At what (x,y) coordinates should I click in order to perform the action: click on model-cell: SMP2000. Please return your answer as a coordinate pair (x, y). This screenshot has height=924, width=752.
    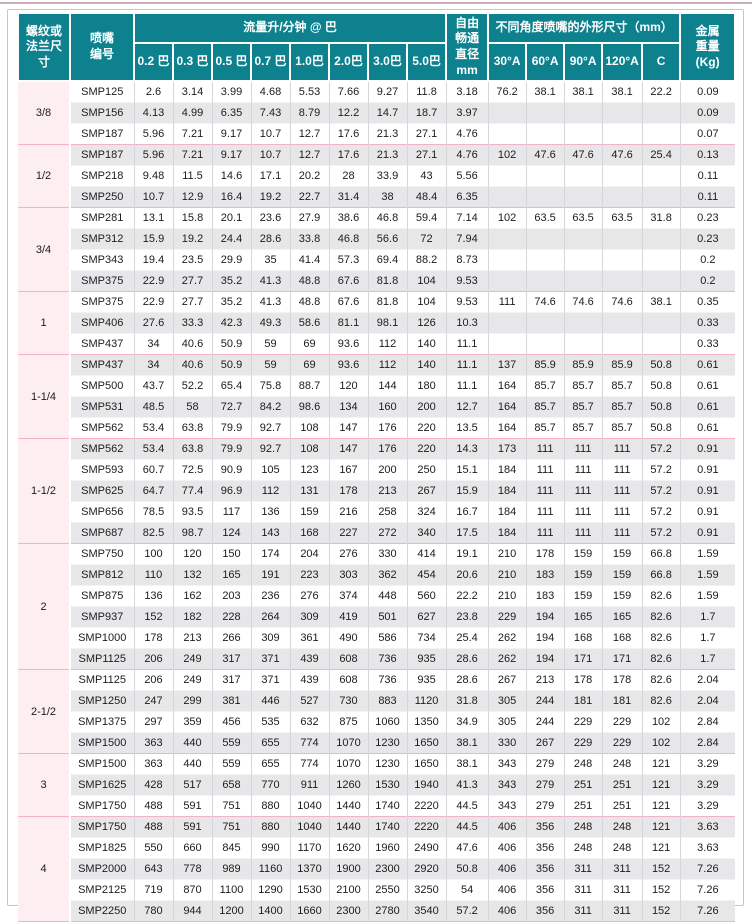
    Looking at the image, I should click on (102, 869).